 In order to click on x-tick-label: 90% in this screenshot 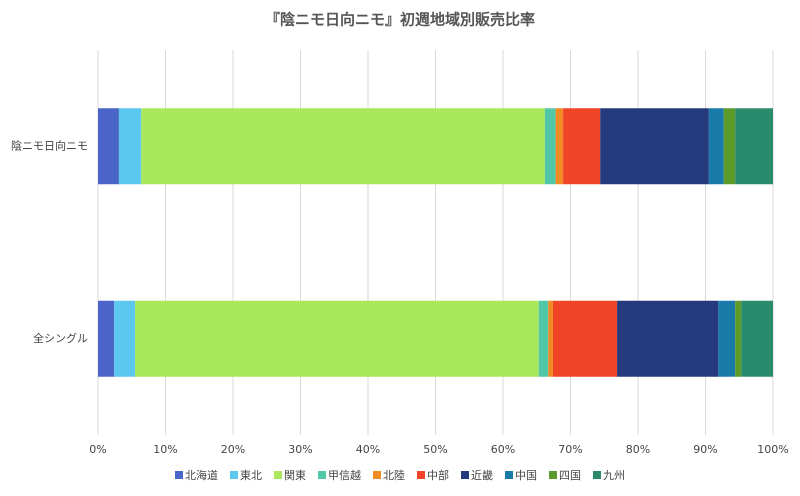, I will do `click(705, 449)`.